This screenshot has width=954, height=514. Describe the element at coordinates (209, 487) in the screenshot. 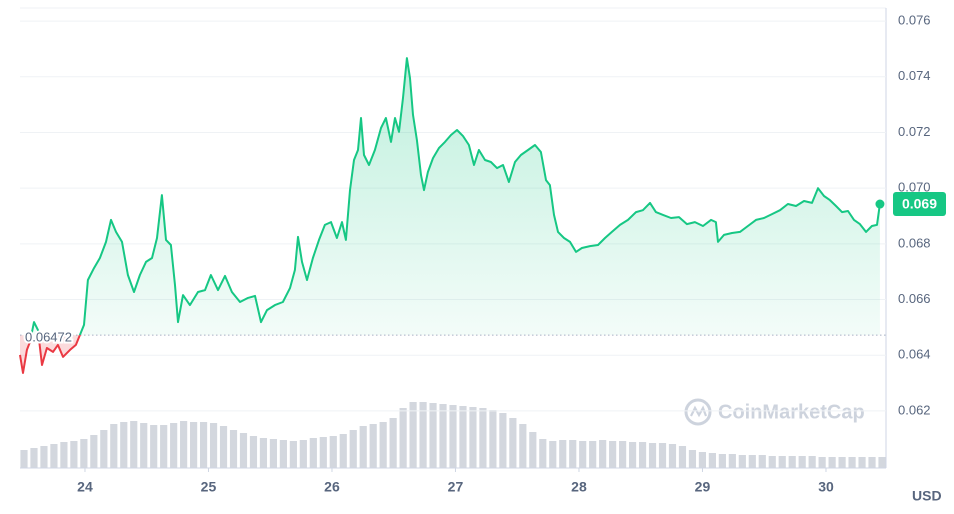

I see `x-tick-label: 25` at that location.